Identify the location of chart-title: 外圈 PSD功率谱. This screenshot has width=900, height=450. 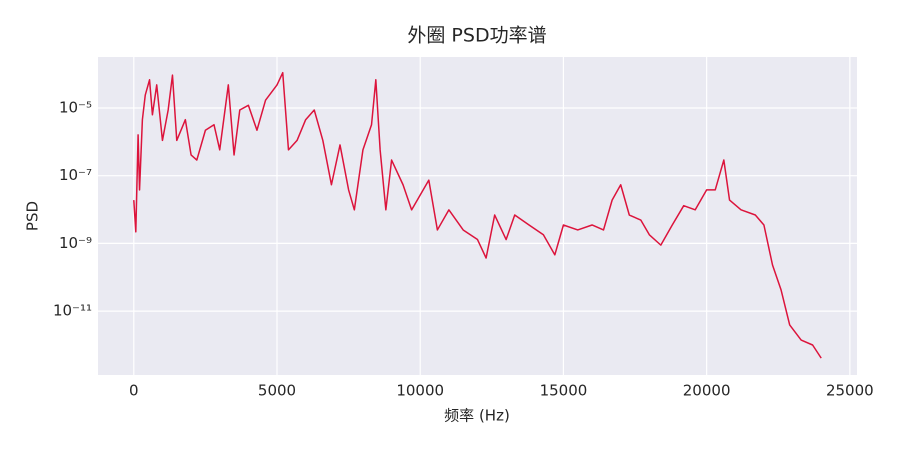
(476, 36).